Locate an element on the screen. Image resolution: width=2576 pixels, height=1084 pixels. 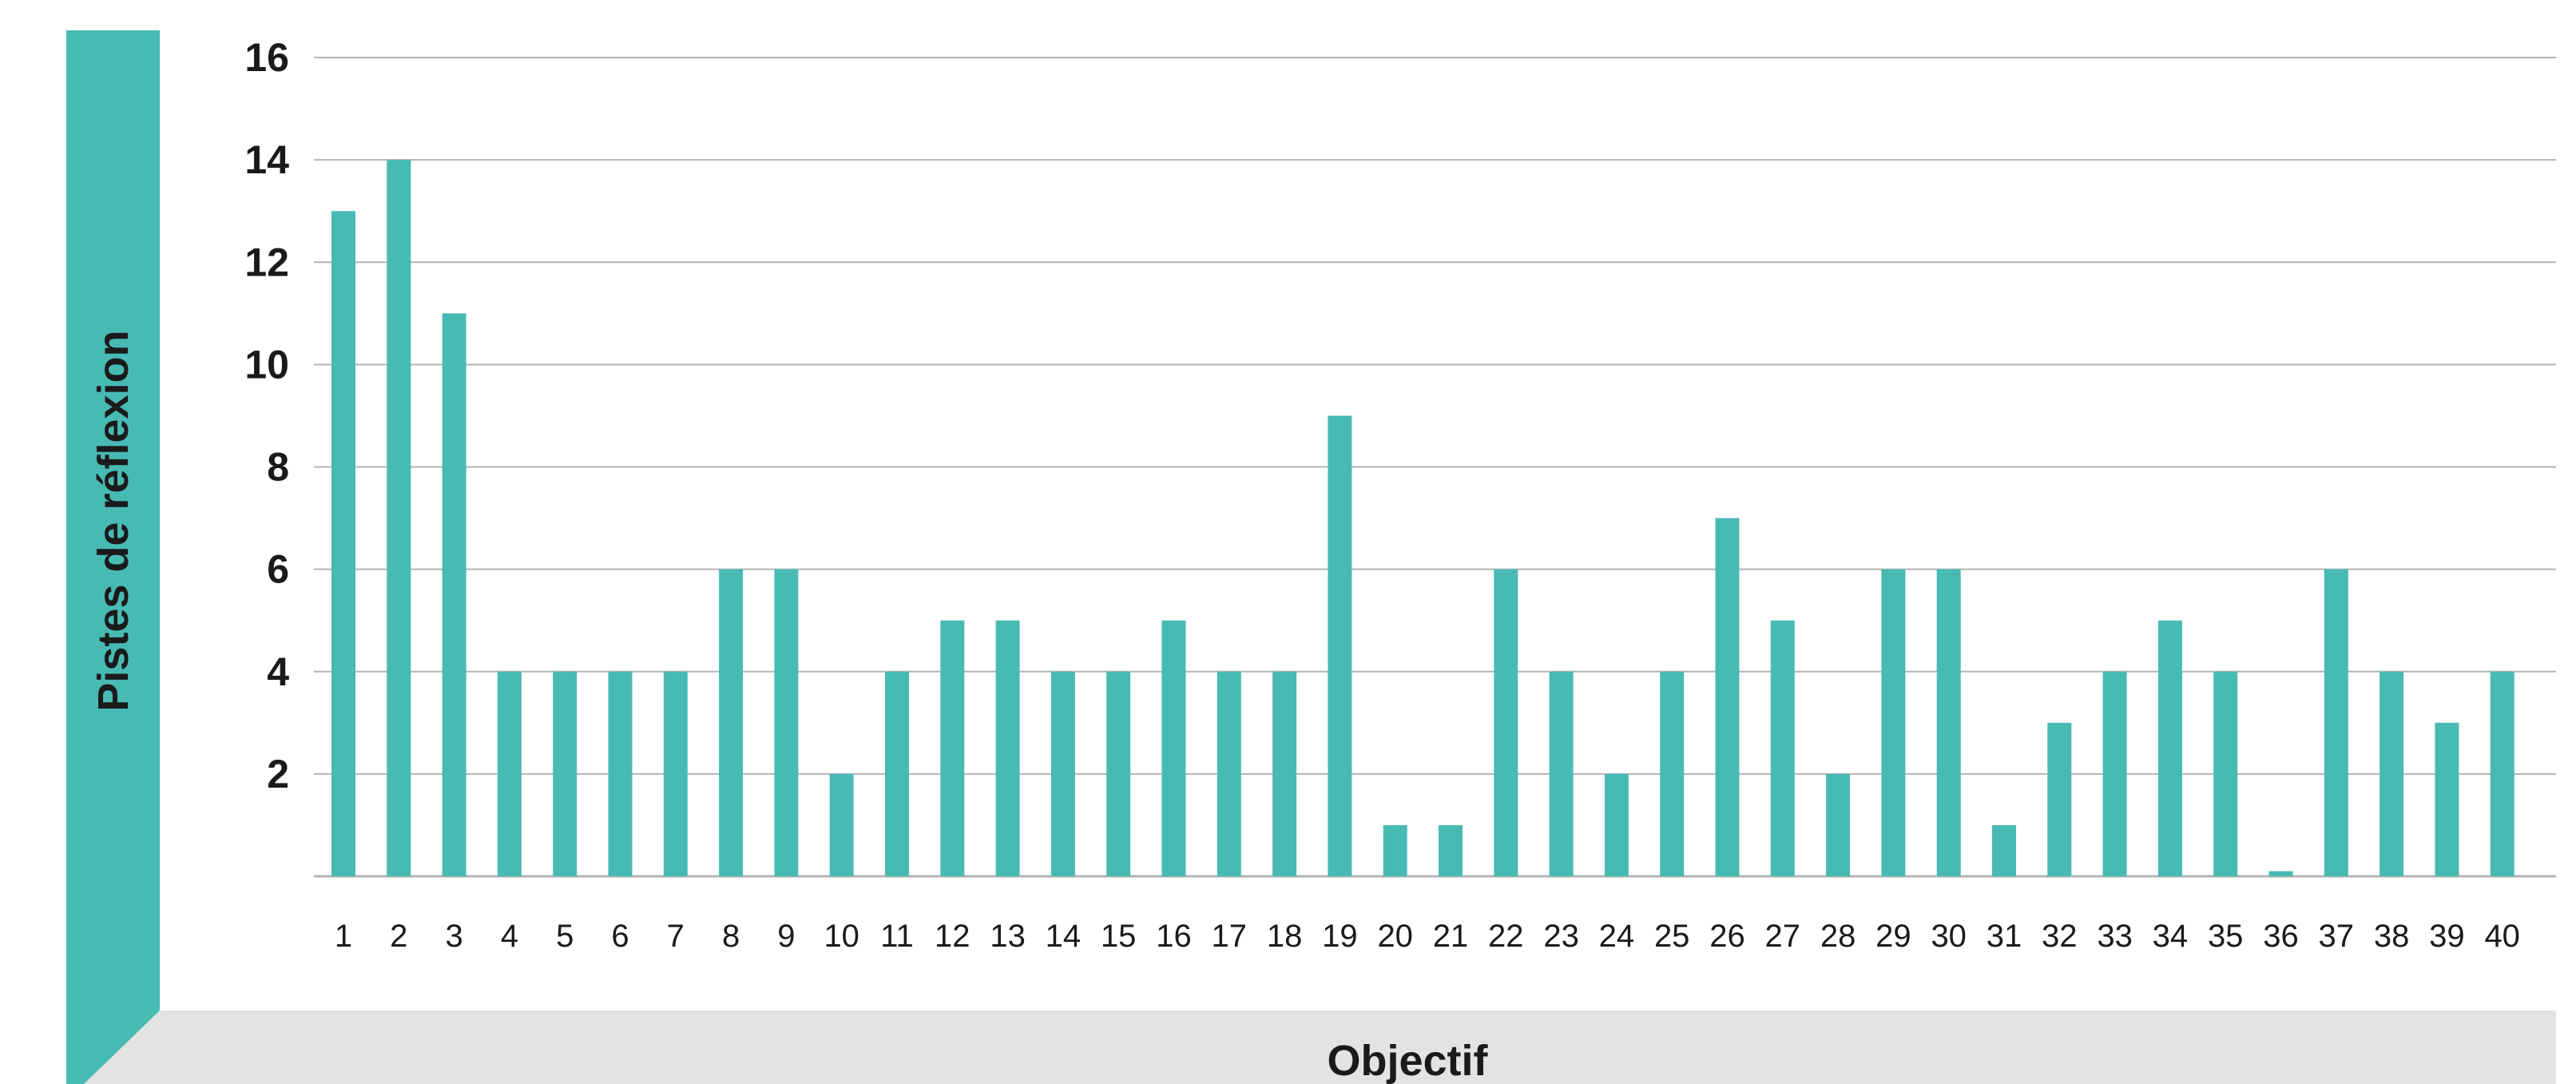
x-tick-label: 17 is located at coordinates (1230, 937).